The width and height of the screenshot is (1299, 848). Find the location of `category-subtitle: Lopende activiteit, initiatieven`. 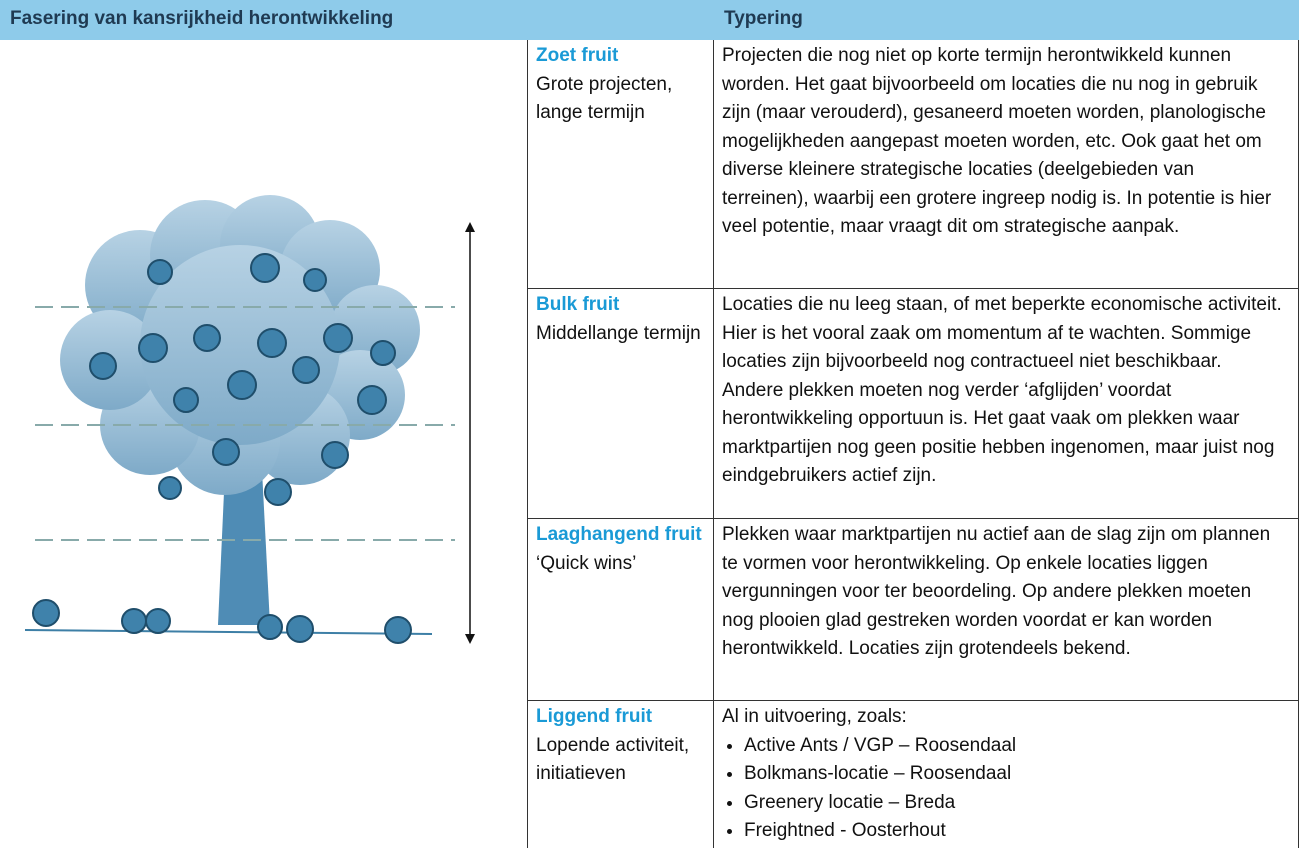

category-subtitle: Lopende activiteit, initiatieven is located at coordinates (613, 759).